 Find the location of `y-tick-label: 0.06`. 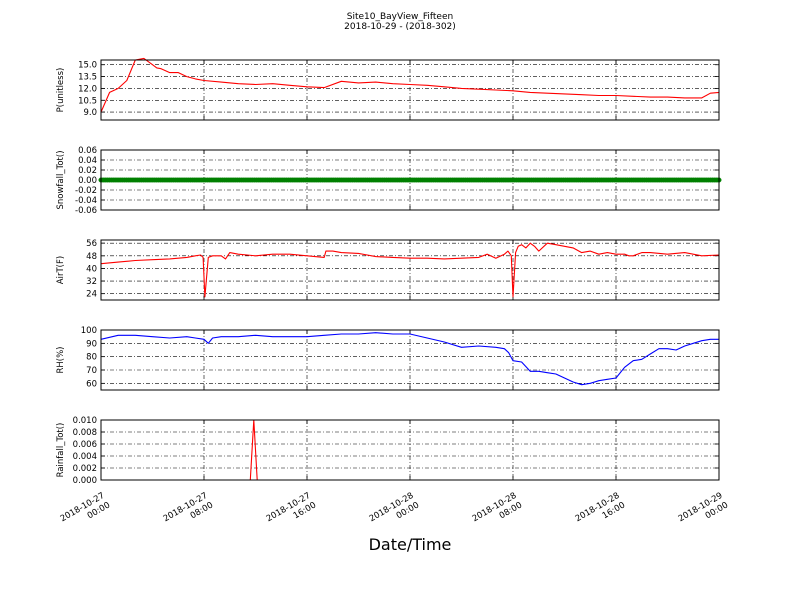

y-tick-label: 0.06 is located at coordinates (87, 151).